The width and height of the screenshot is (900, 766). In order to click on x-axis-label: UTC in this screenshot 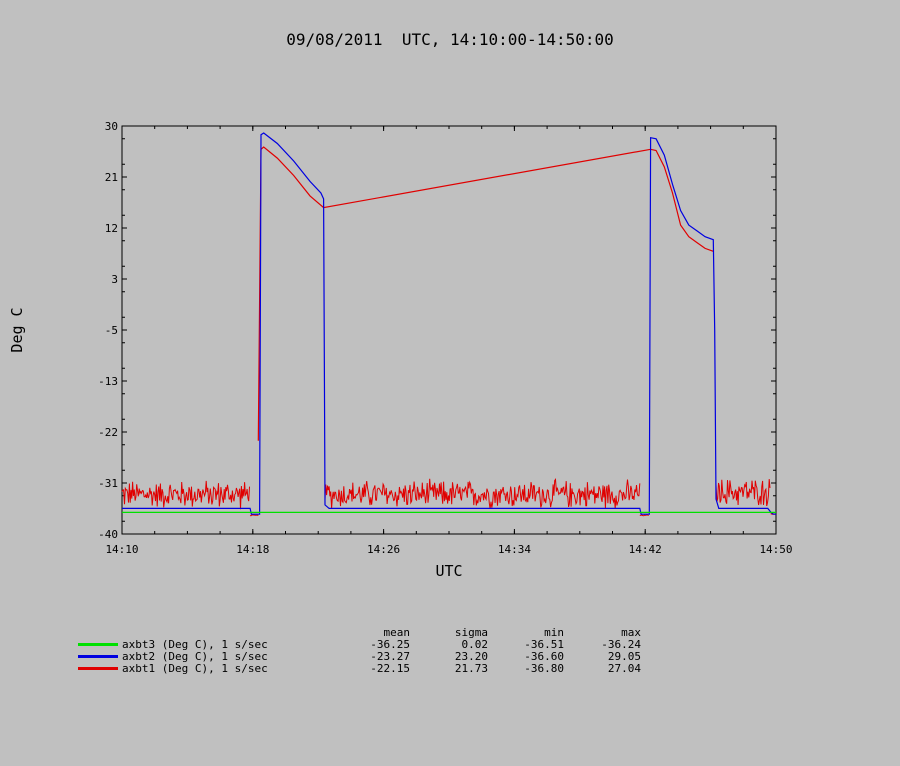, I will do `click(448, 571)`.